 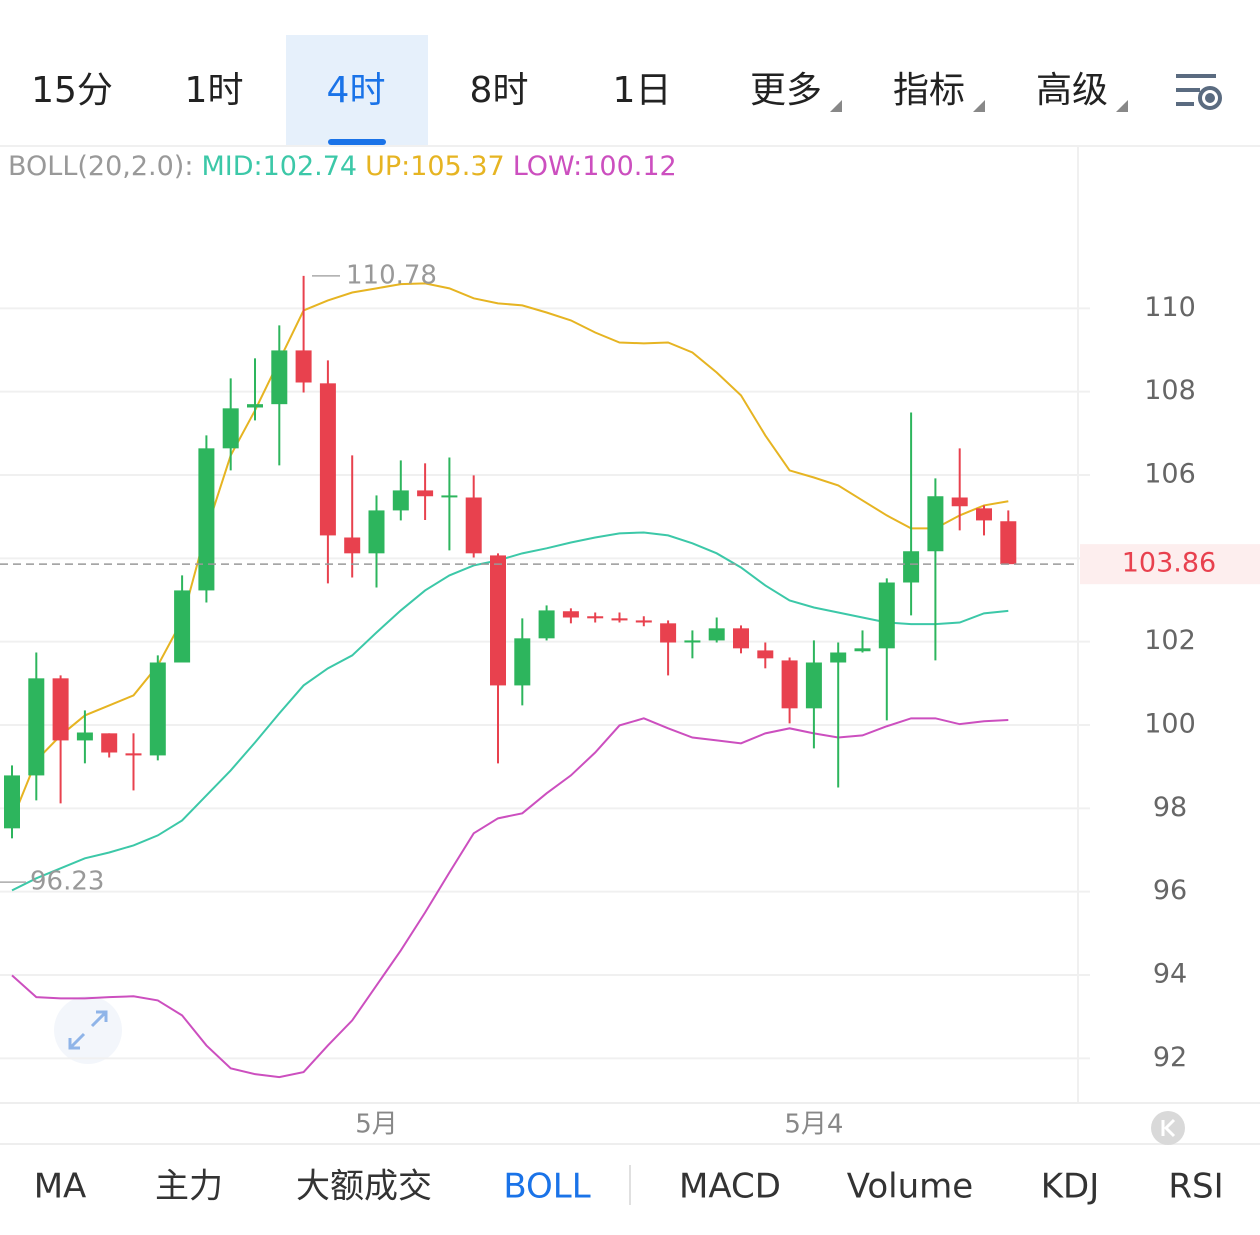 I want to click on scroll-end-icon, so click(x=1168, y=1128).